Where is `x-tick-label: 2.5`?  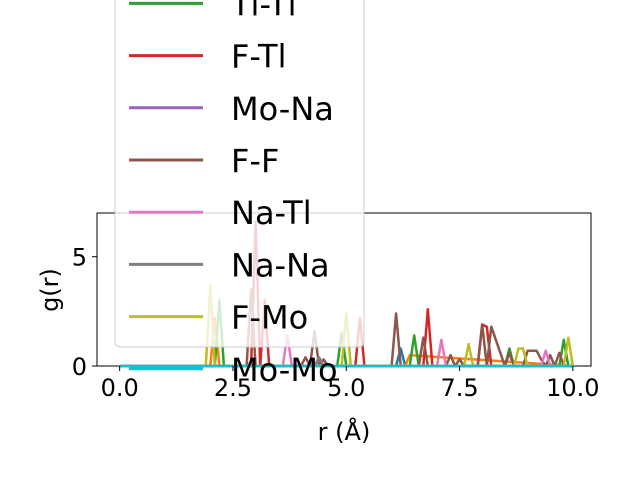
x-tick-label: 2.5 is located at coordinates (233, 388).